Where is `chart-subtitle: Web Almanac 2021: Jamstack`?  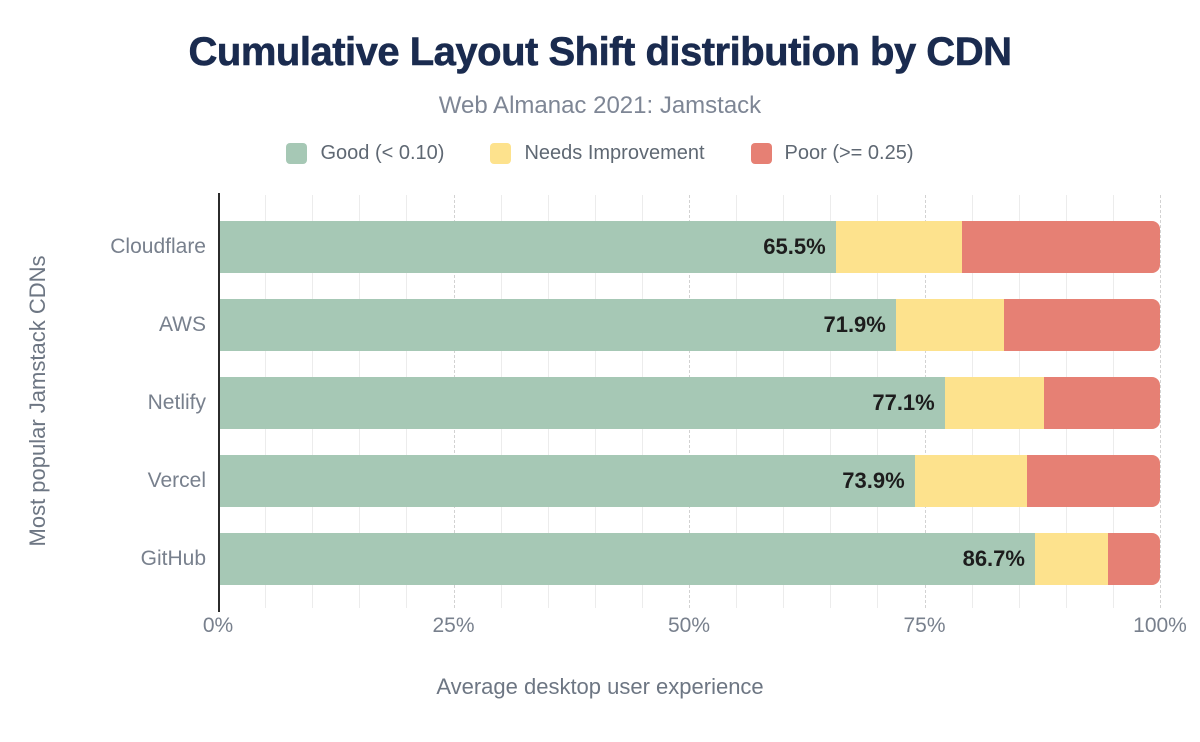
chart-subtitle: Web Almanac 2021: Jamstack is located at coordinates (600, 105).